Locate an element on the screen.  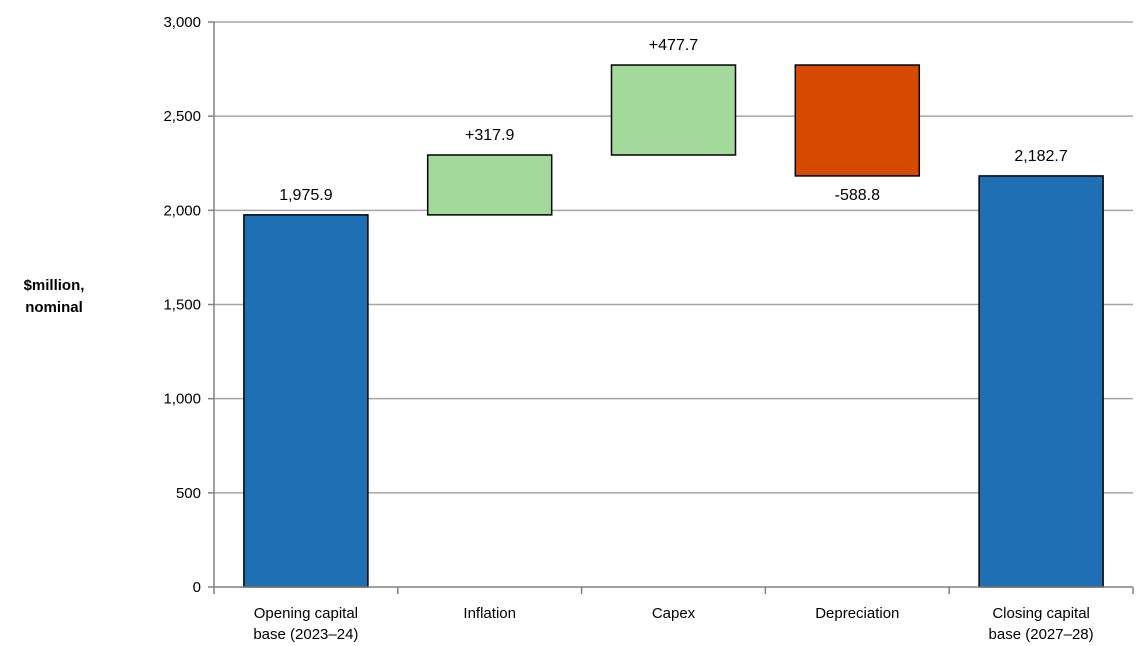
axis-titles: $million, nominal is located at coordinates (54, 296).